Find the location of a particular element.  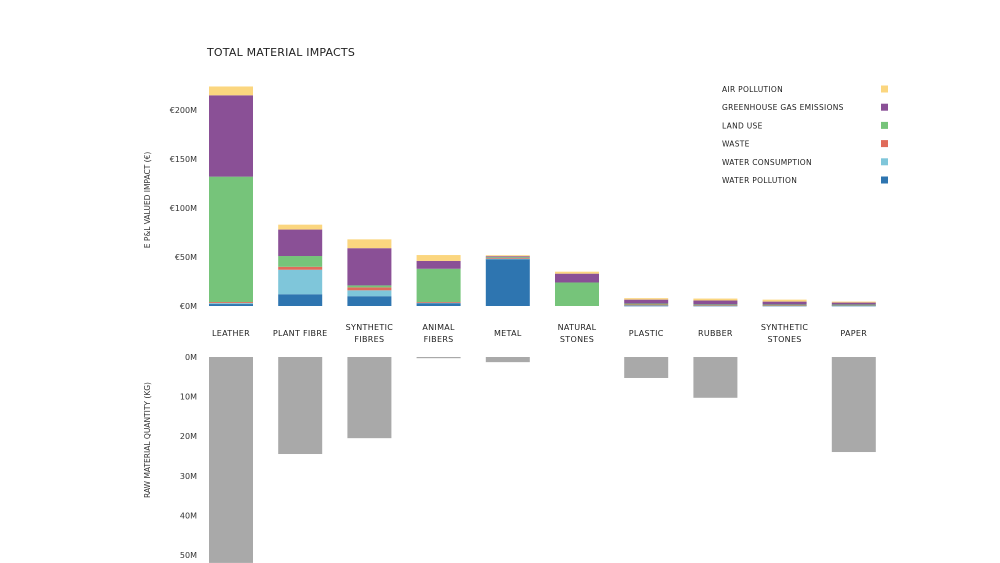

top-y-tick-label: €150M is located at coordinates (183, 159).